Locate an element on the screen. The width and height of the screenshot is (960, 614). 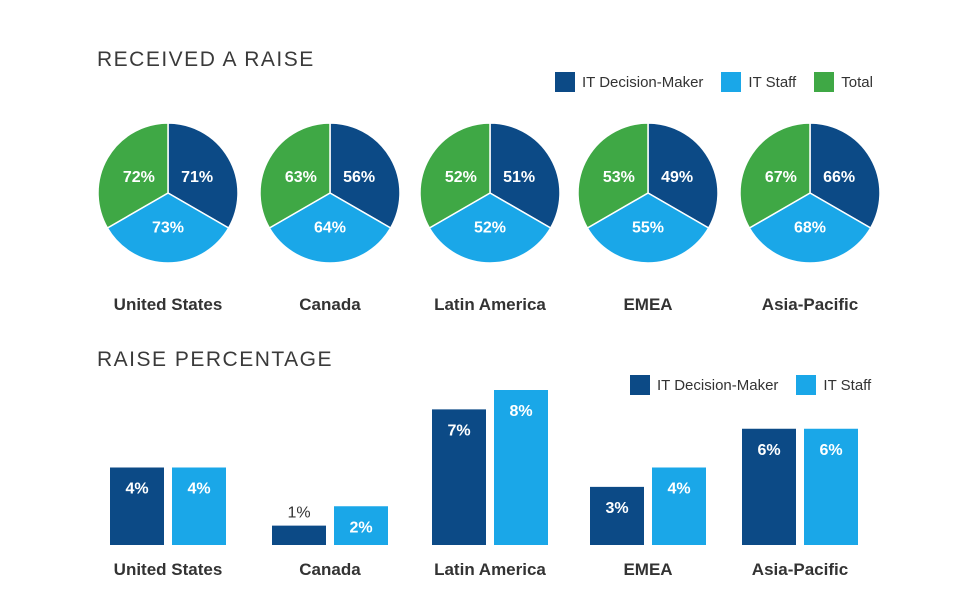
pie-label-total: 72% is located at coordinates (139, 177).